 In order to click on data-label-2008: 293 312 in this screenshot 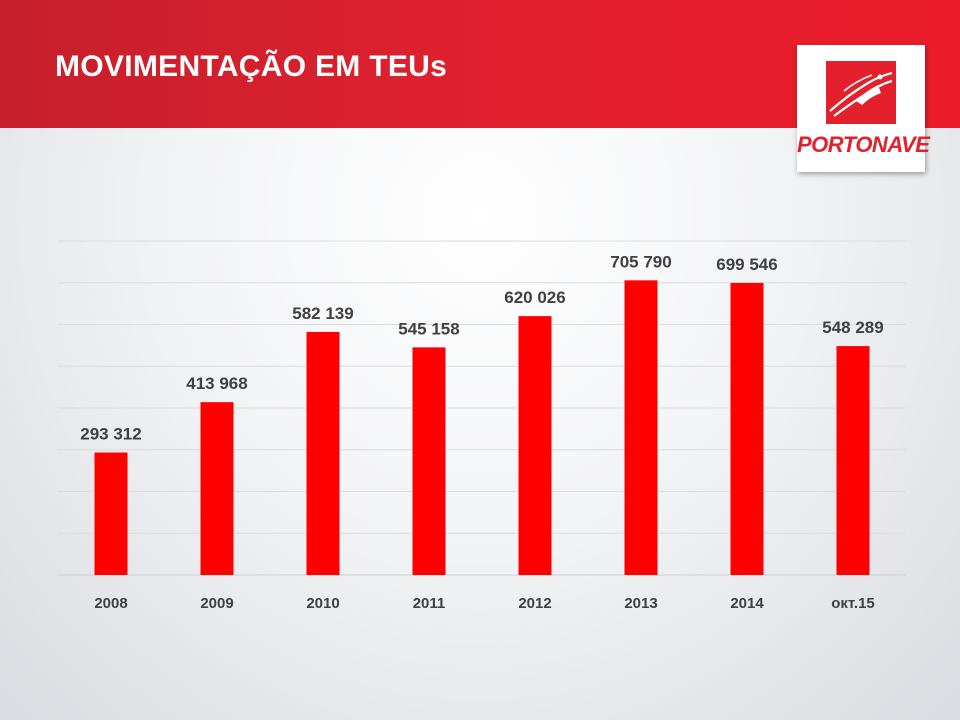, I will do `click(110, 434)`.